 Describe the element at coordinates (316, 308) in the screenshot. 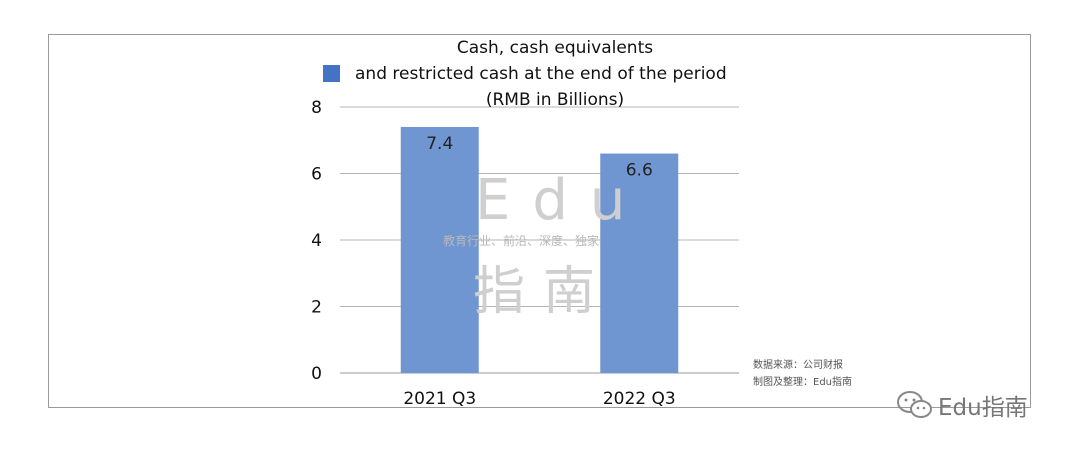

I see `y-tick-label: 2` at that location.